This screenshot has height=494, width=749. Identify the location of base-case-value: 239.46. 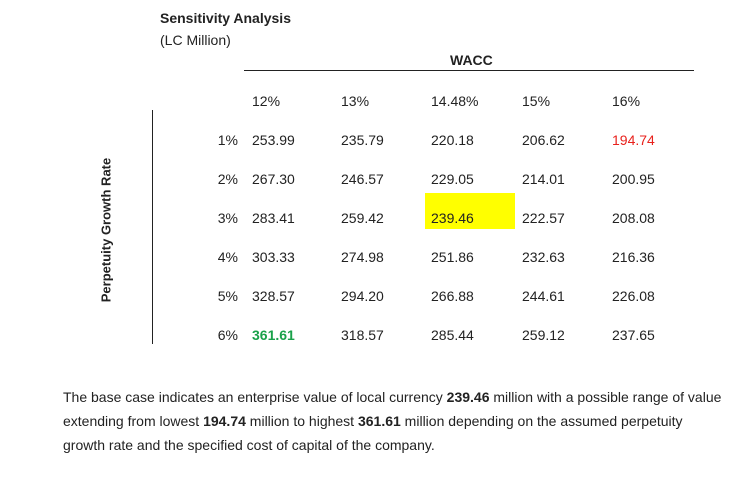
(468, 397).